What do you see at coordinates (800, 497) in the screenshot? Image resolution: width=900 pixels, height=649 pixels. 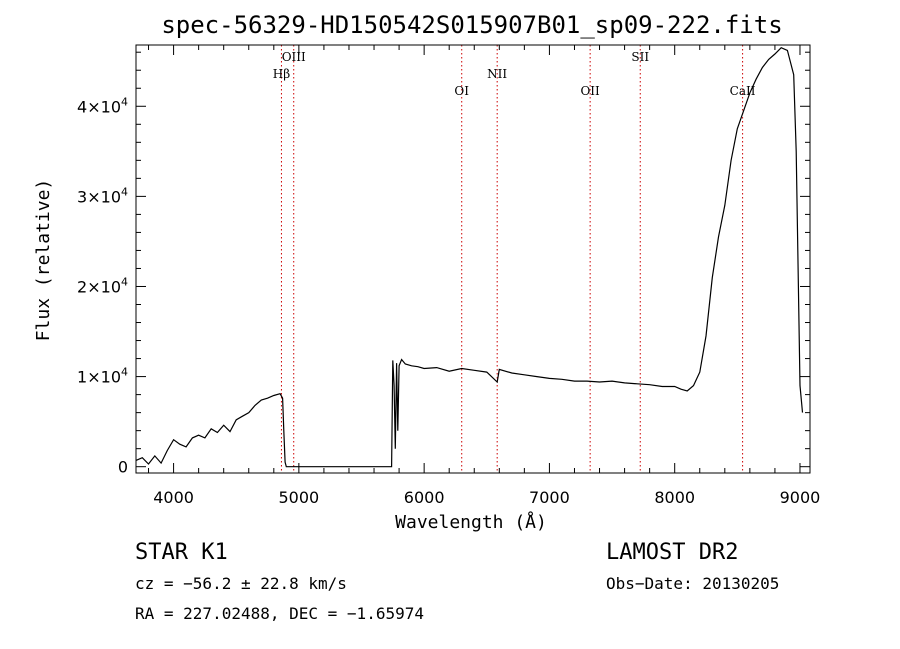 I see `x-tick-label: 9000` at bounding box center [800, 497].